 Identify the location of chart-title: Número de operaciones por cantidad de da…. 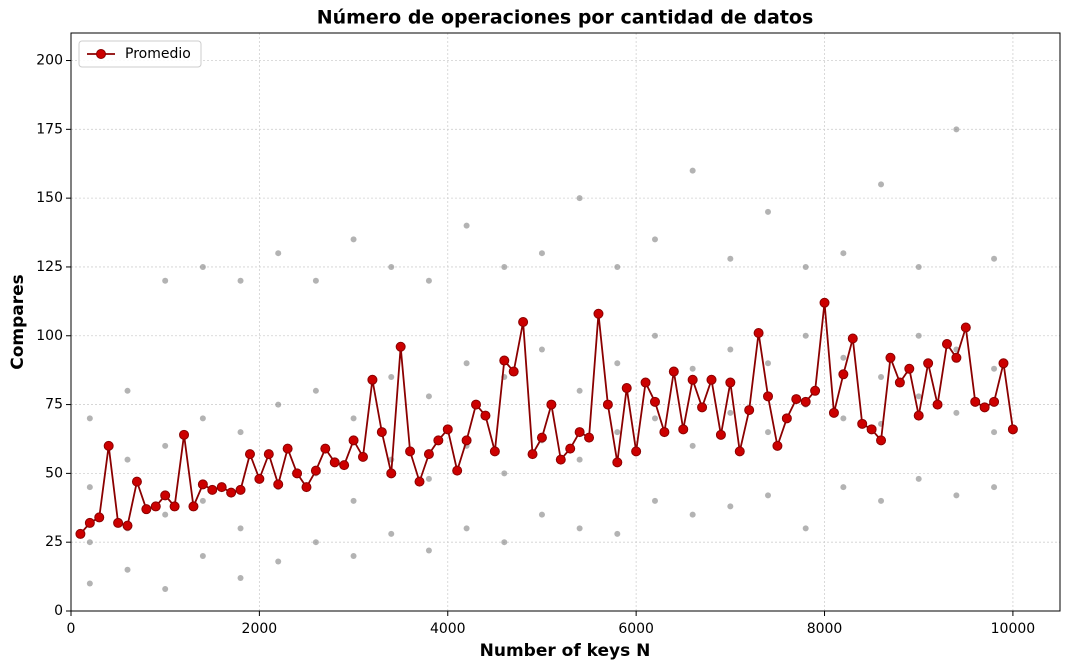
(565, 18).